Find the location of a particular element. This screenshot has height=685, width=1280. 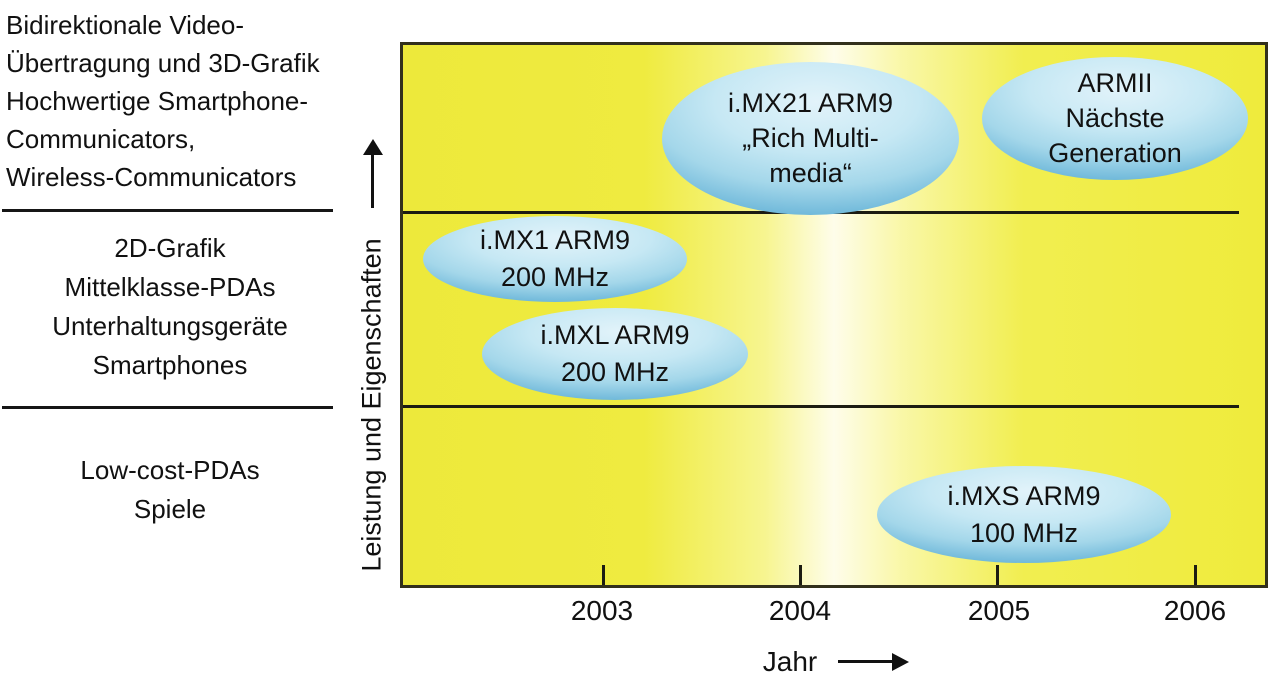

x-tick-label-2003: 2003 is located at coordinates (602, 610).